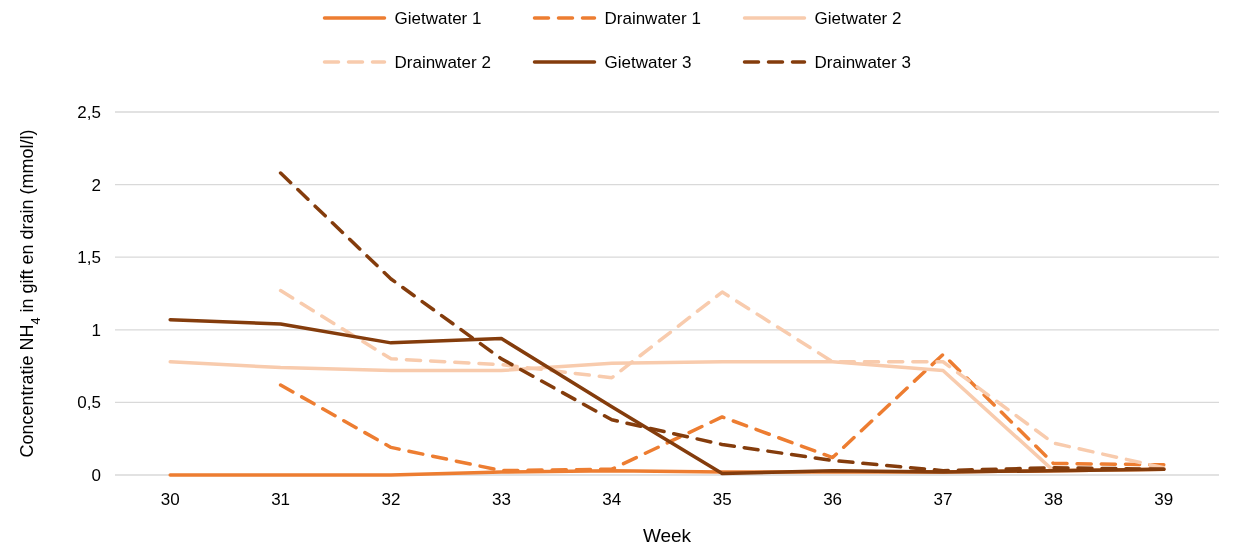 The height and width of the screenshot is (552, 1249). Describe the element at coordinates (612, 499) in the screenshot. I see `x-tick-label: 34` at that location.